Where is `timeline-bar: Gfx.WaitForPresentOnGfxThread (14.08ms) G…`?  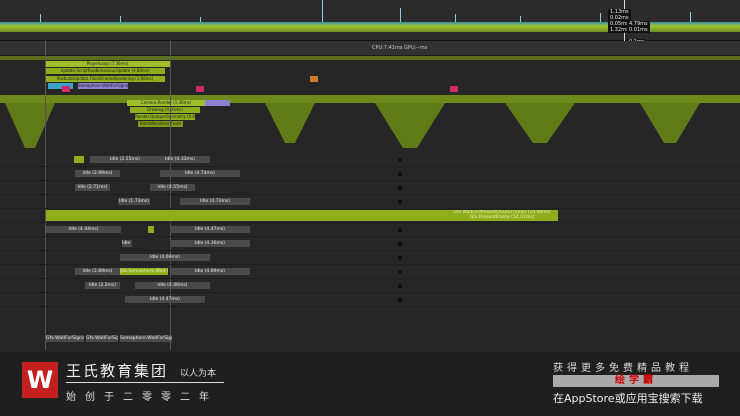
timeline-bar: Gfx.WaitForPresentOnGfxThread (14.08ms) G… is located at coordinates (302, 215).